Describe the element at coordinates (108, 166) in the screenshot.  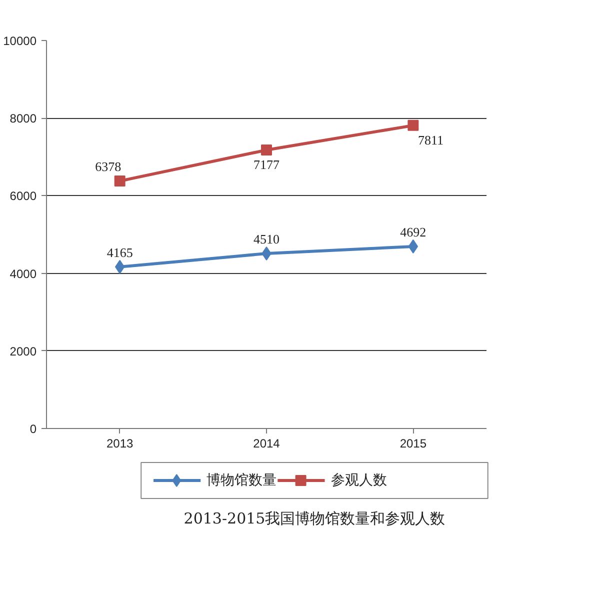
I see `data-label: 6378` at that location.